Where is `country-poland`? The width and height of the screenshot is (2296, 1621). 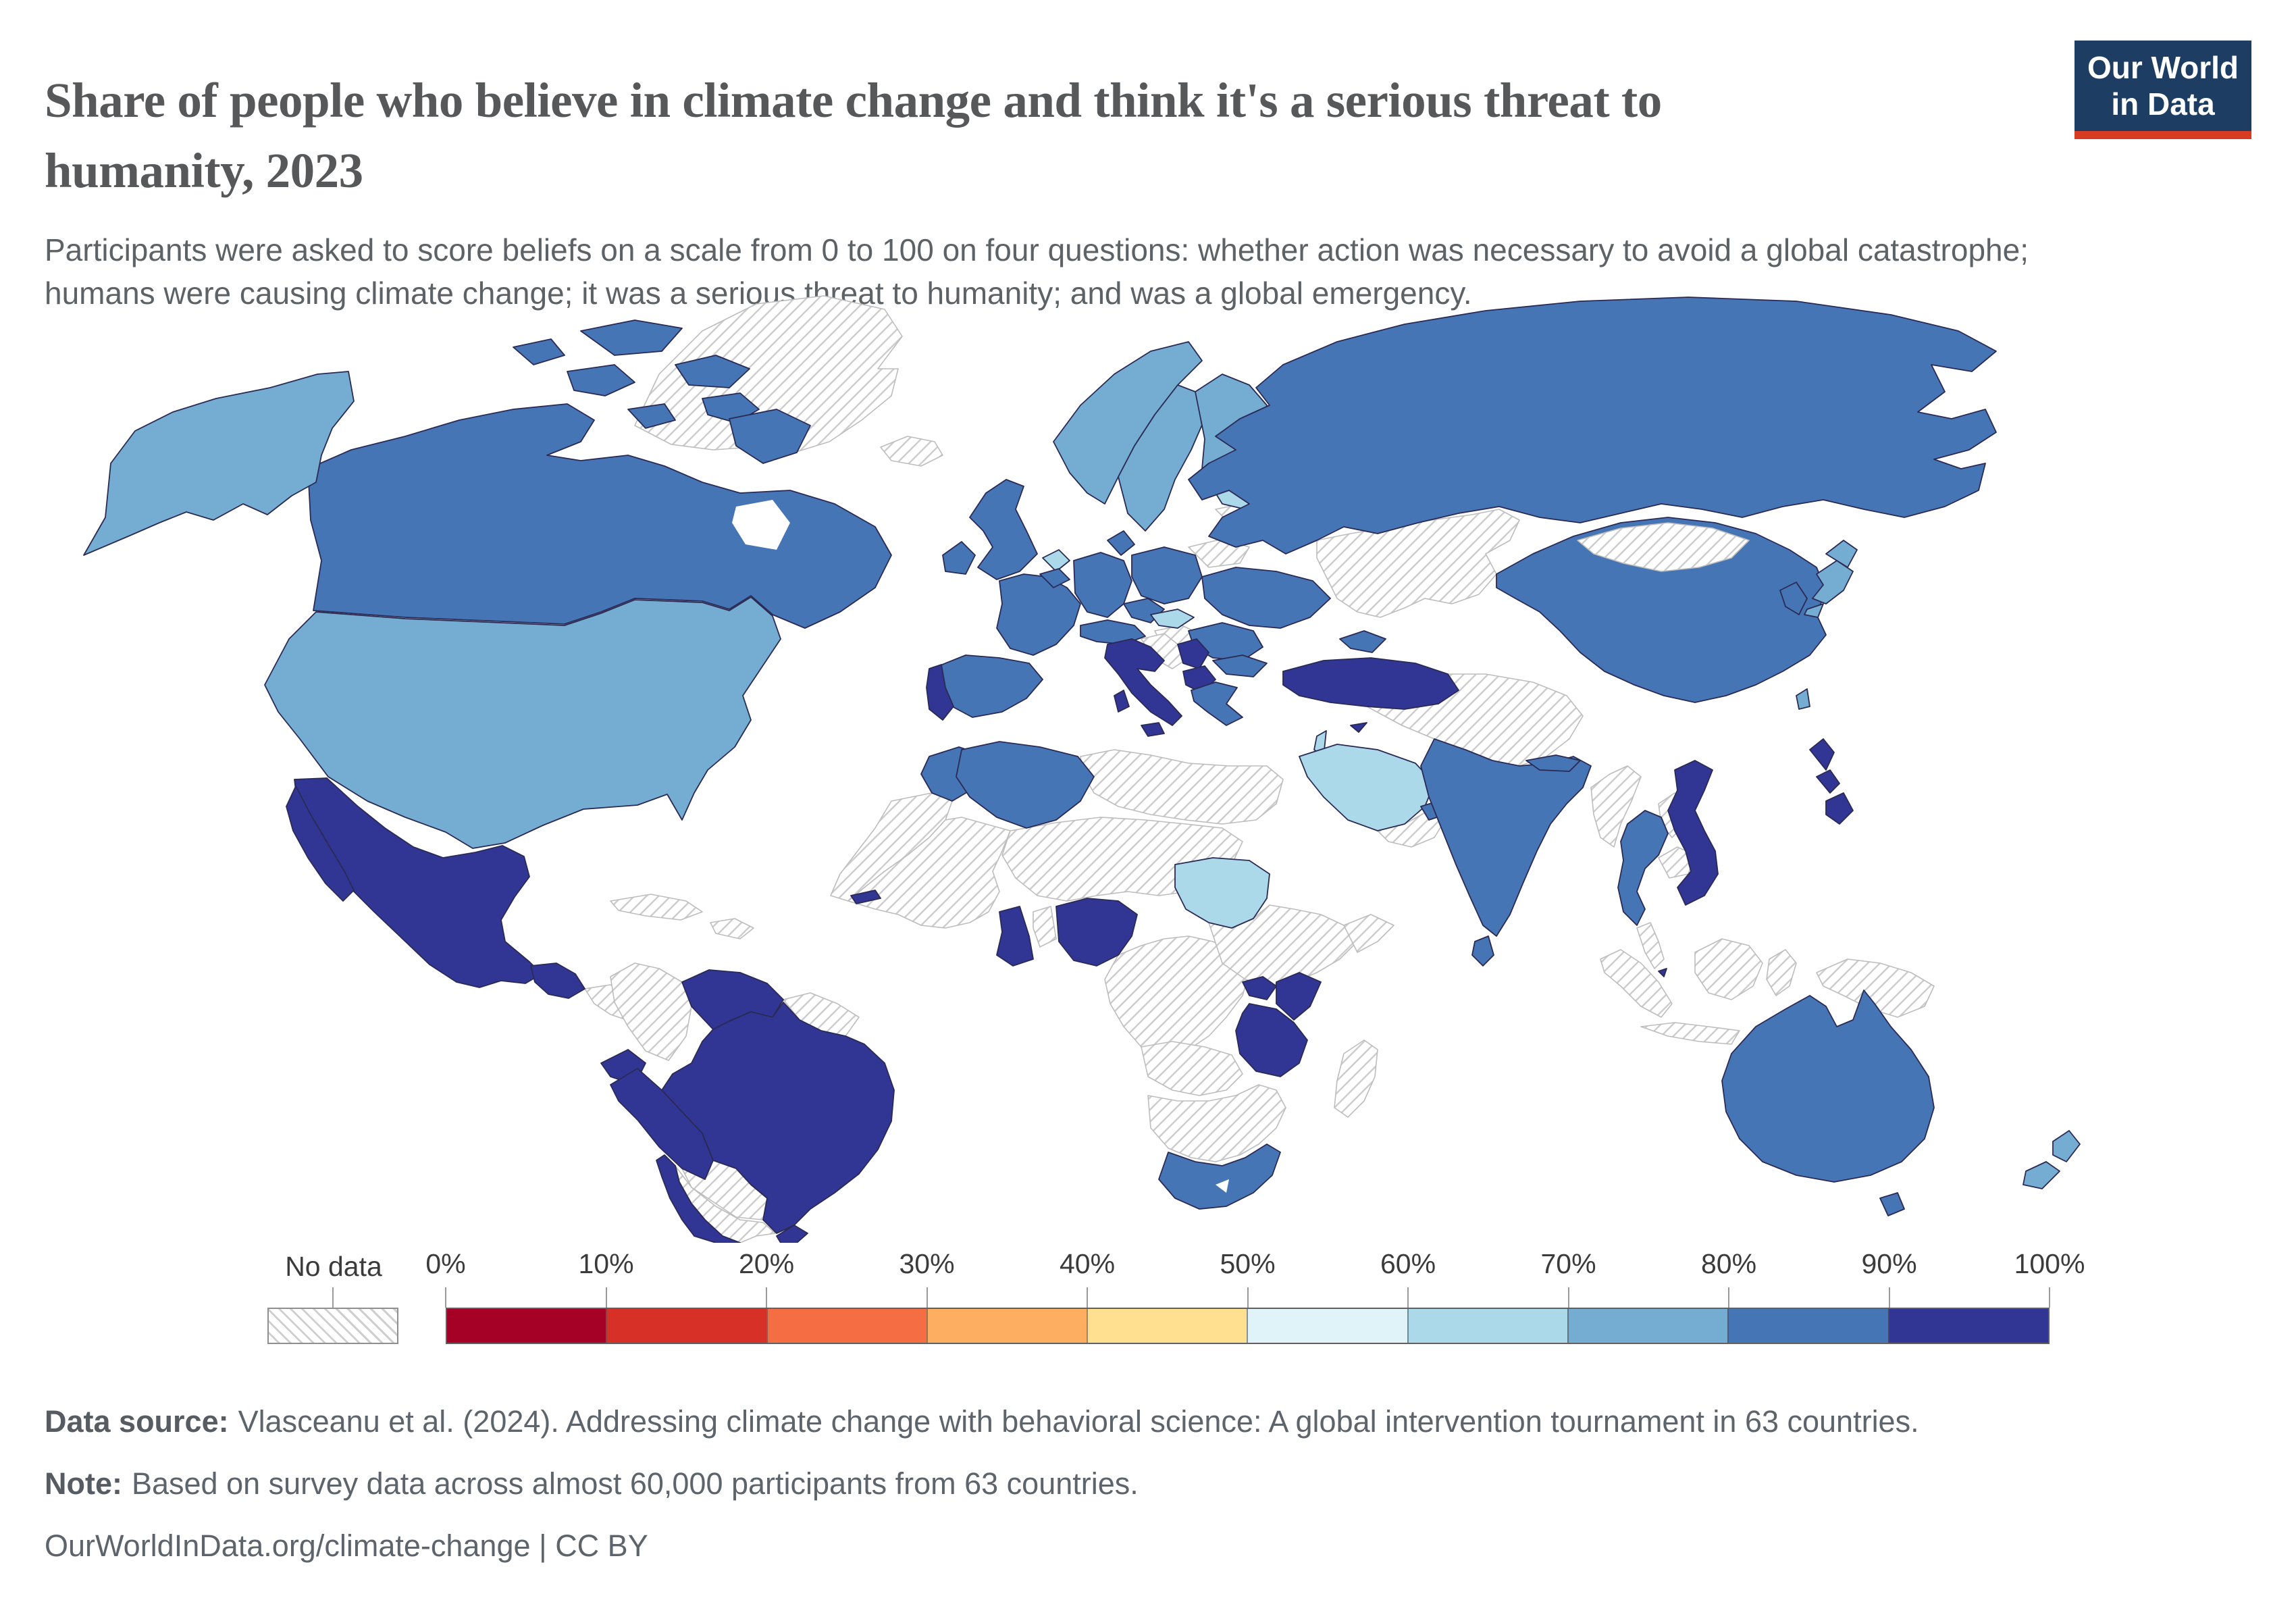 country-poland is located at coordinates (1167, 575).